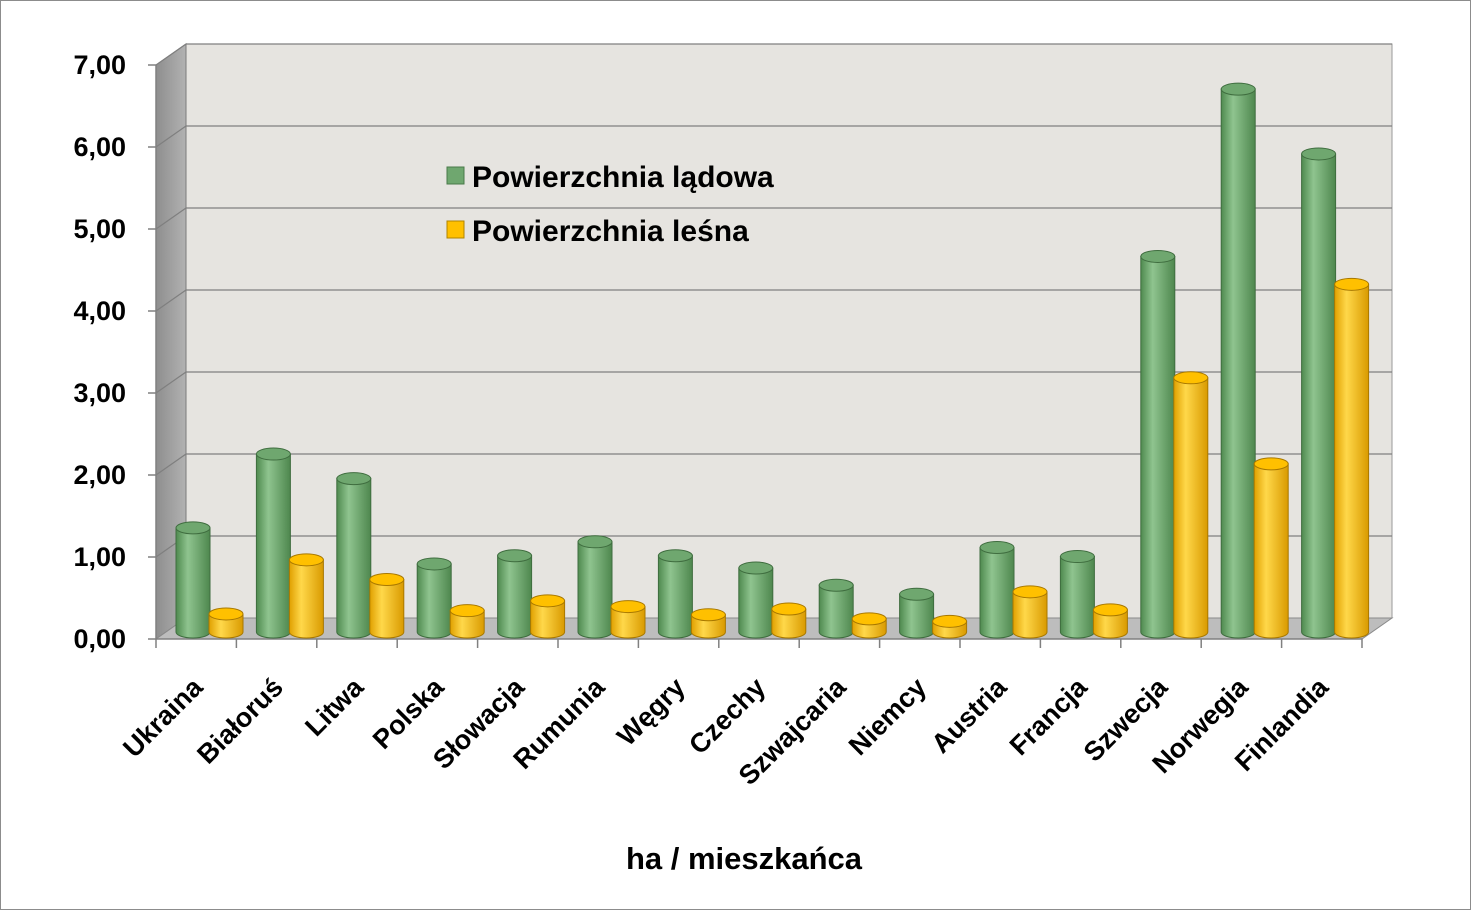 The height and width of the screenshot is (911, 1471). What do you see at coordinates (744, 858) in the screenshot?
I see `x-axis-title: ha / mieszkańca` at bounding box center [744, 858].